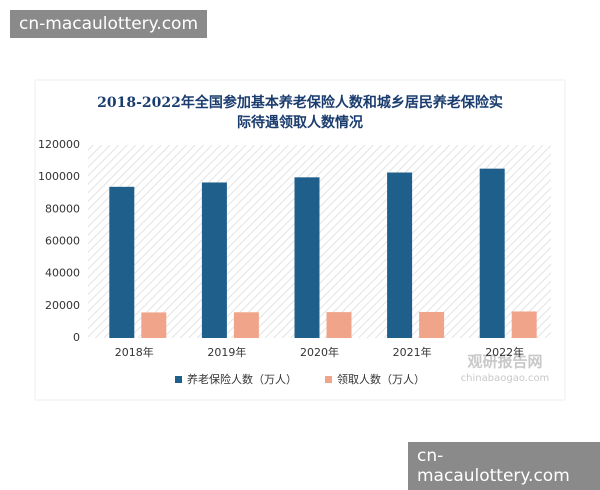 Image resolution: width=600 pixels, height=490 pixels. What do you see at coordinates (504, 362) in the screenshot?
I see `source-mark: 观研报告网` at bounding box center [504, 362].